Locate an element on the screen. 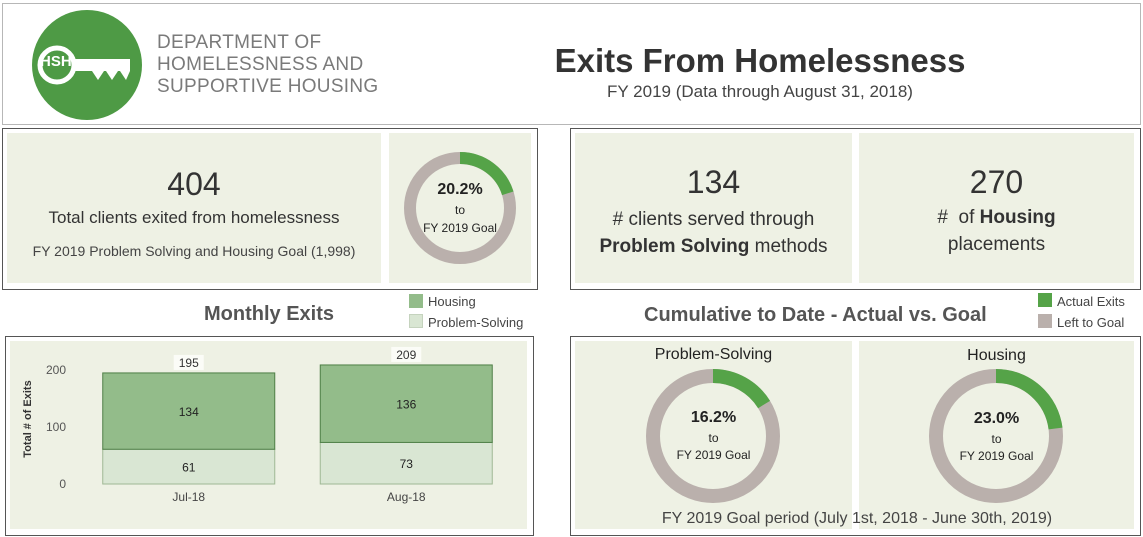 Image resolution: width=1143 pixels, height=537 pixels. org-line-3: SUPPORTIVE HOUSING is located at coordinates (268, 86).